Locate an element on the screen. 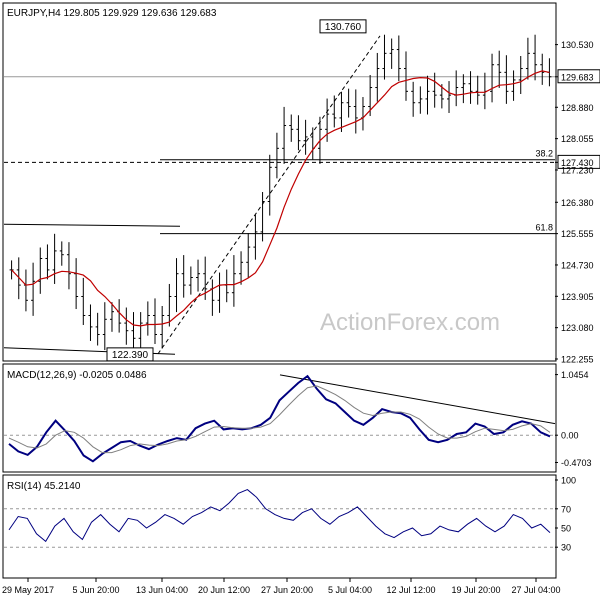  price-tick-label: 123.905 is located at coordinates (577, 297).